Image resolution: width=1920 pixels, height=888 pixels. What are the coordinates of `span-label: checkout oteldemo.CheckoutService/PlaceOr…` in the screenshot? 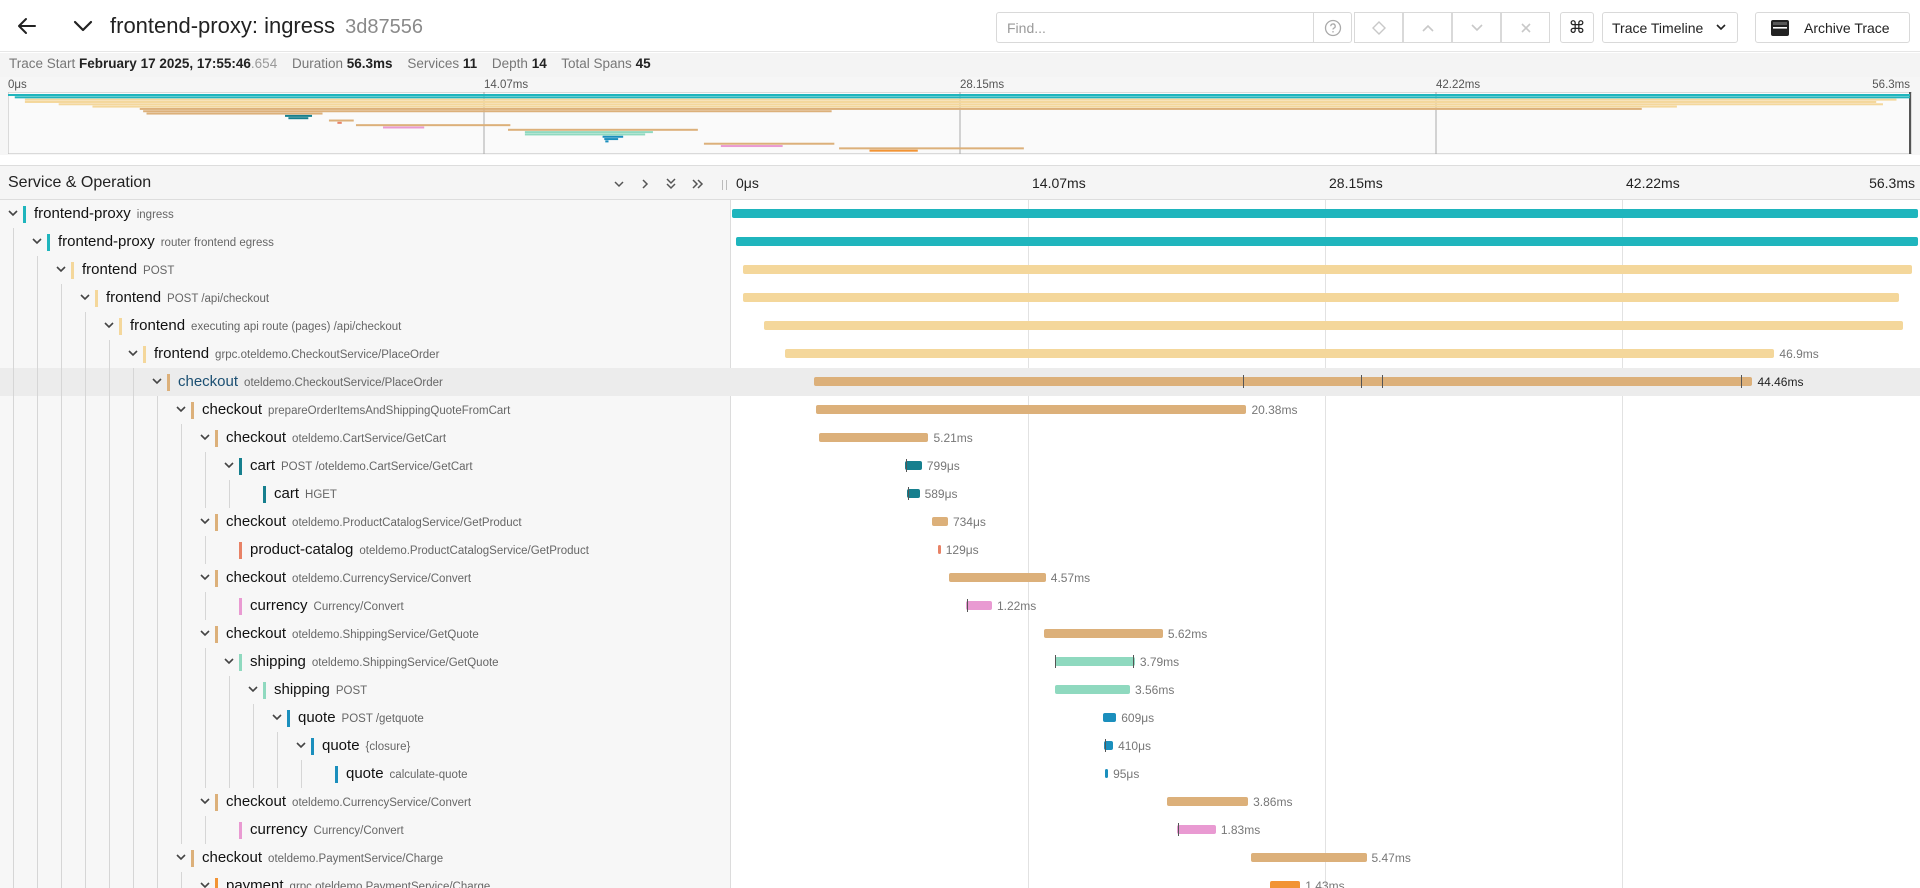 It's located at (310, 381).